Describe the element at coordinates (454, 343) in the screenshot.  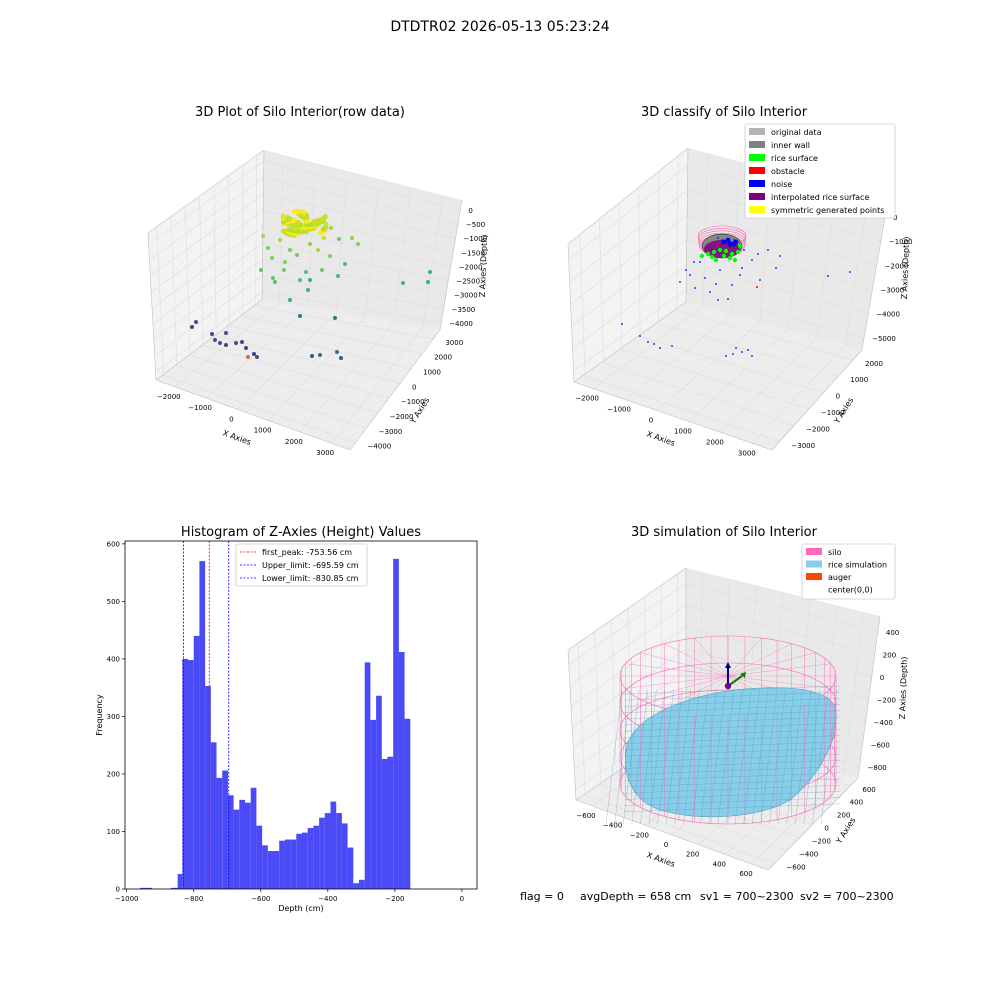
I see `raw-y-tick-label: 3000` at that location.